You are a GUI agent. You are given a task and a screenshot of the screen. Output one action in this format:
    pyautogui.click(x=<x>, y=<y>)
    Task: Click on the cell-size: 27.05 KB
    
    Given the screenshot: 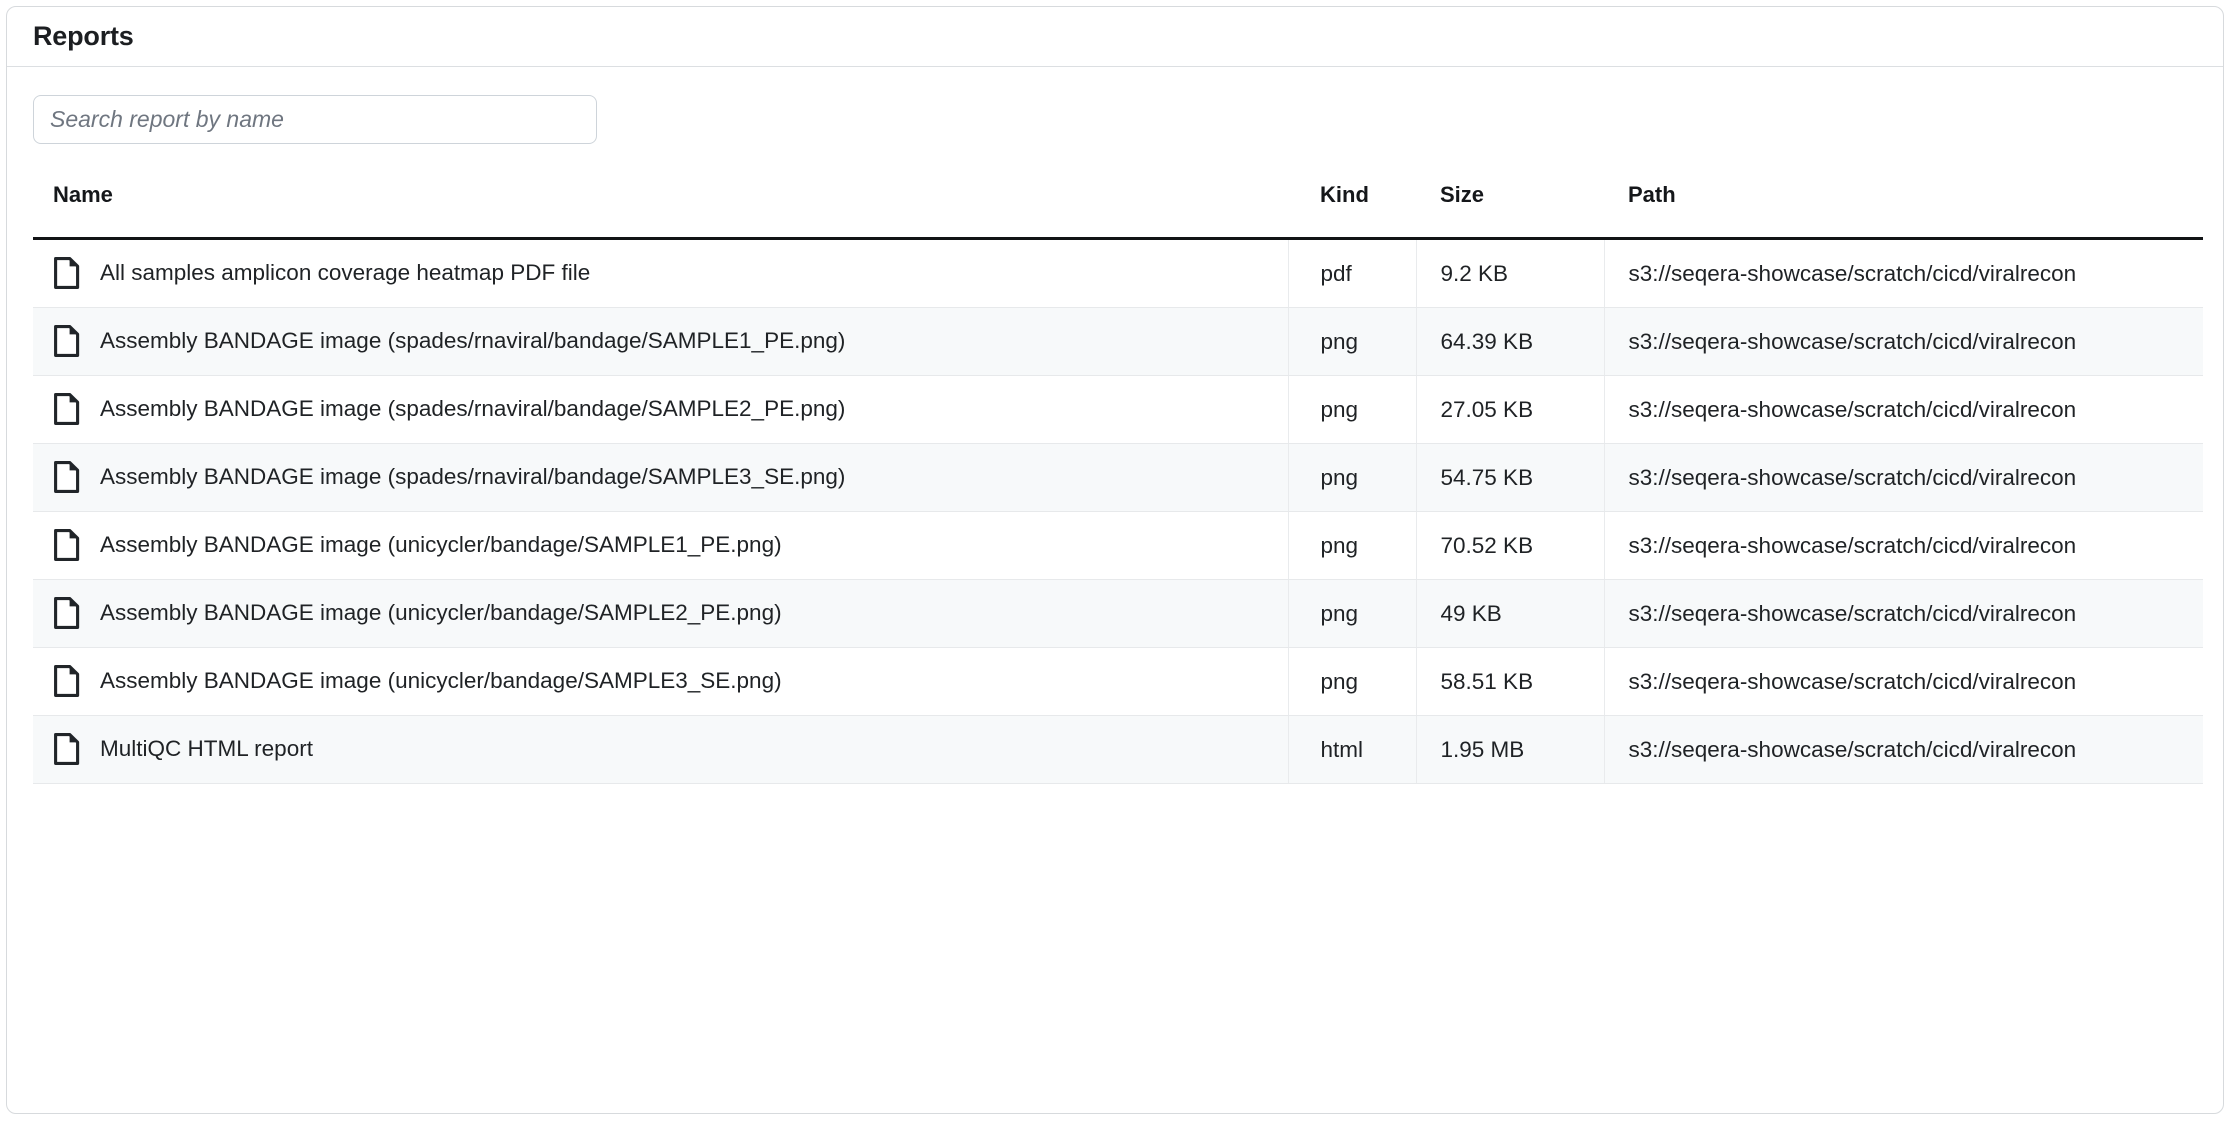 What is the action you would take?
    pyautogui.click(x=1510, y=409)
    